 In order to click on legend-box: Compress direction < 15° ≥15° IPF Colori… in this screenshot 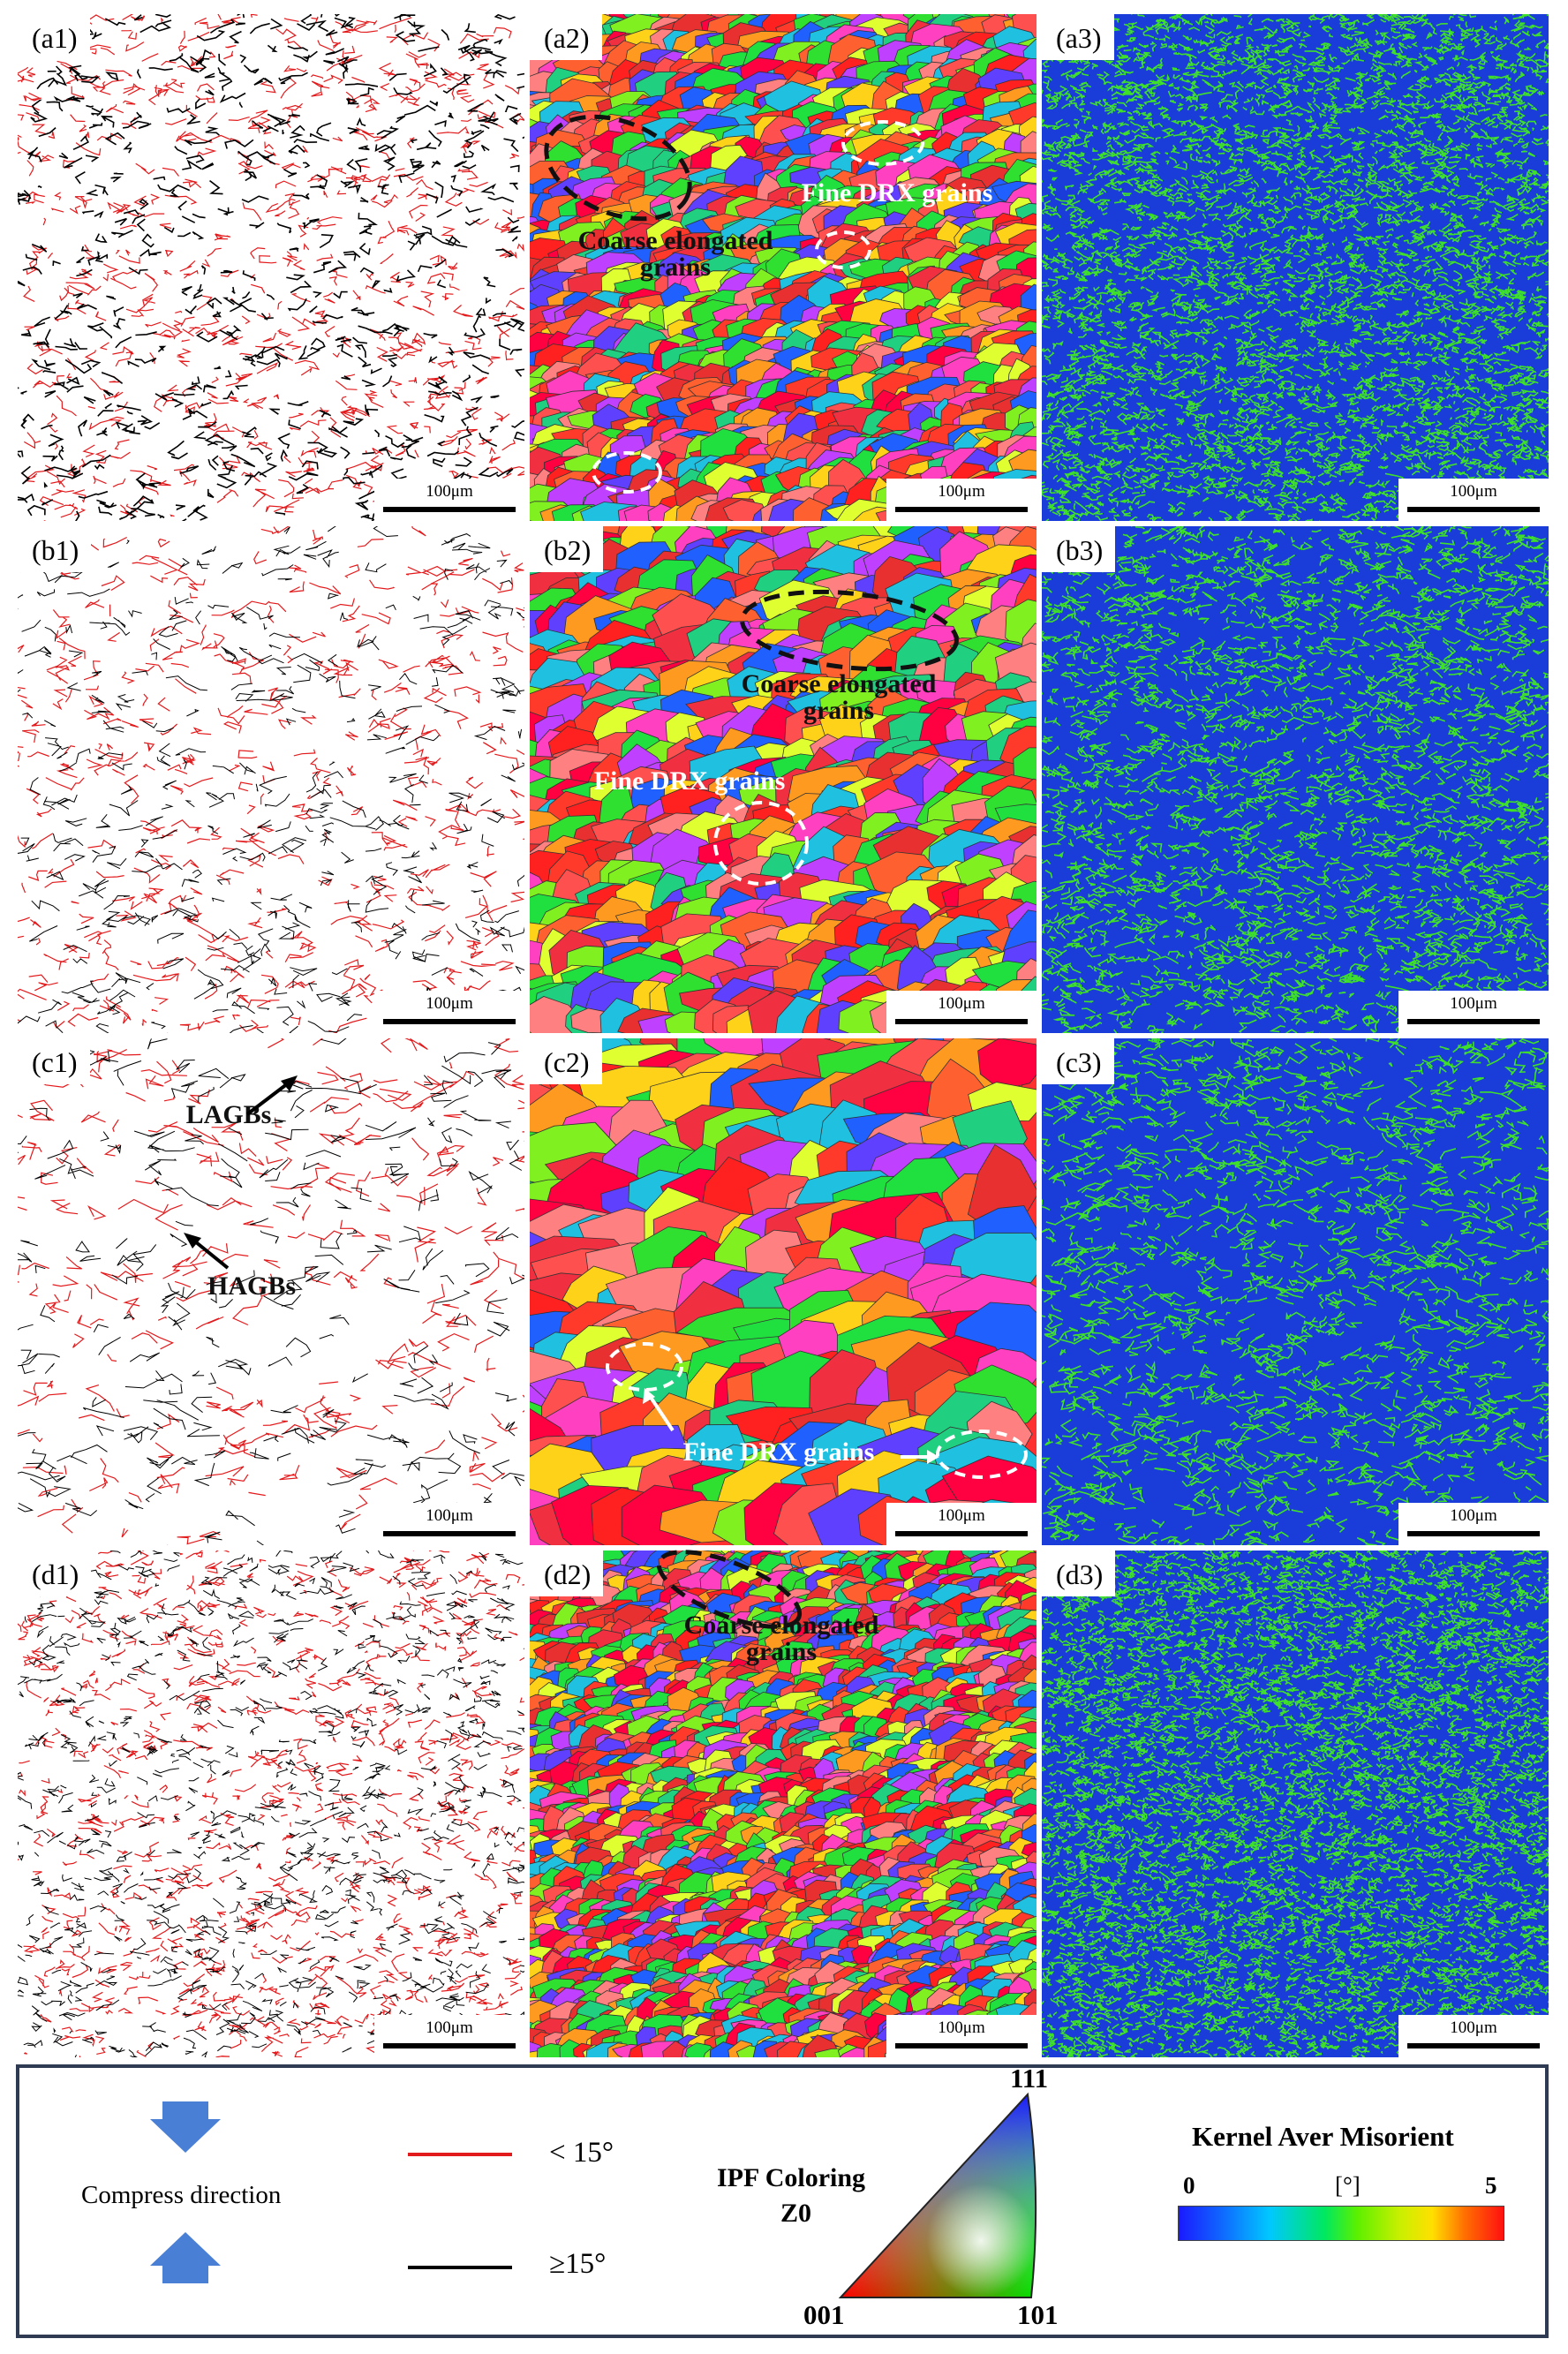, I will do `click(782, 2200)`.